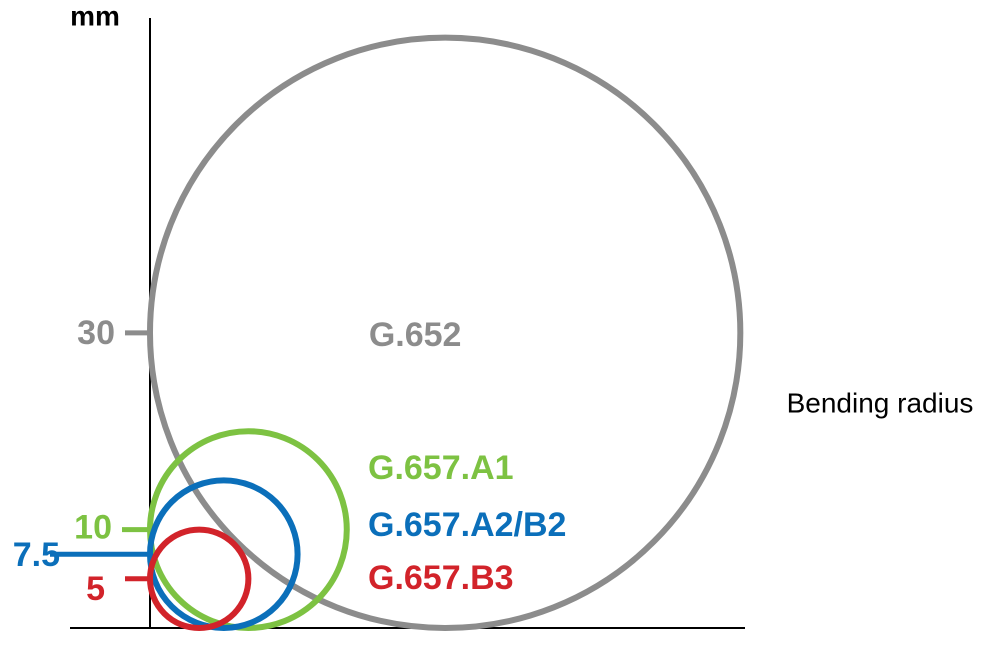 This screenshot has width=1008, height=645. I want to click on tick-label: 30, so click(96, 333).